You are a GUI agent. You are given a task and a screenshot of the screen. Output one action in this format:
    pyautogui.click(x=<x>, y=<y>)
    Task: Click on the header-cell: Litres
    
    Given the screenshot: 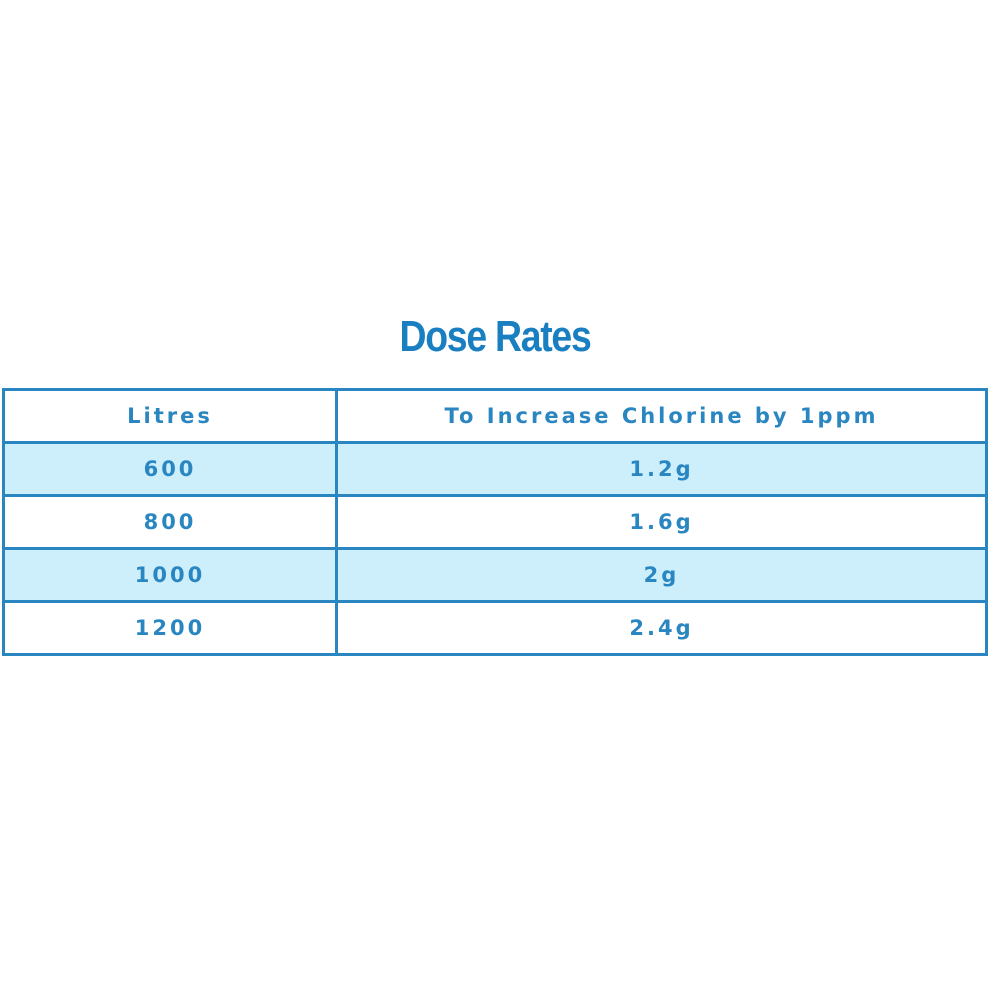 What is the action you would take?
    pyautogui.click(x=170, y=416)
    